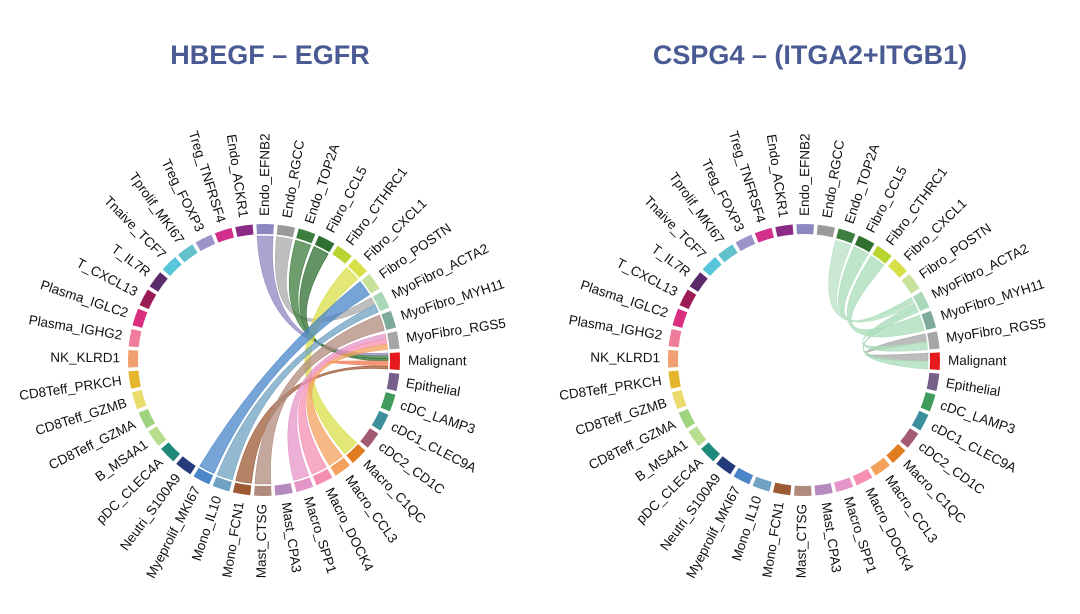 This screenshot has height=614, width=1080. Describe the element at coordinates (304, 485) in the screenshot. I see `segment-Macro_SPP1` at that location.